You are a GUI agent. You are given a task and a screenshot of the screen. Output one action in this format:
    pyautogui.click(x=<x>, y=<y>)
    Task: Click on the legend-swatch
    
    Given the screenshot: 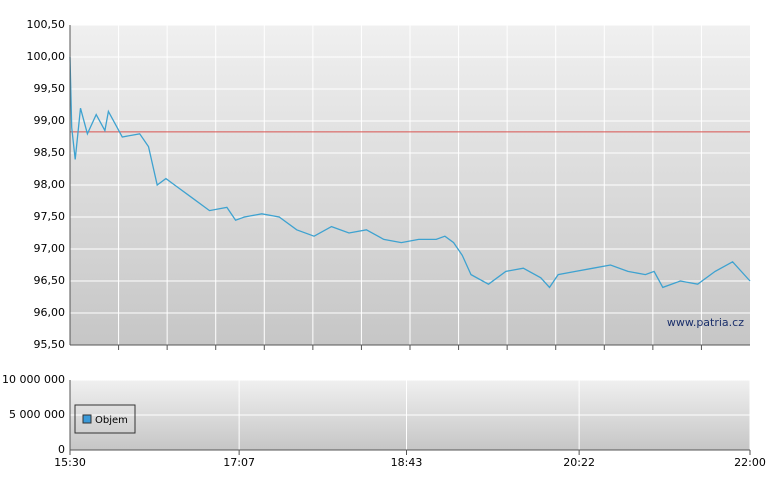 What is the action you would take?
    pyautogui.click(x=87, y=419)
    